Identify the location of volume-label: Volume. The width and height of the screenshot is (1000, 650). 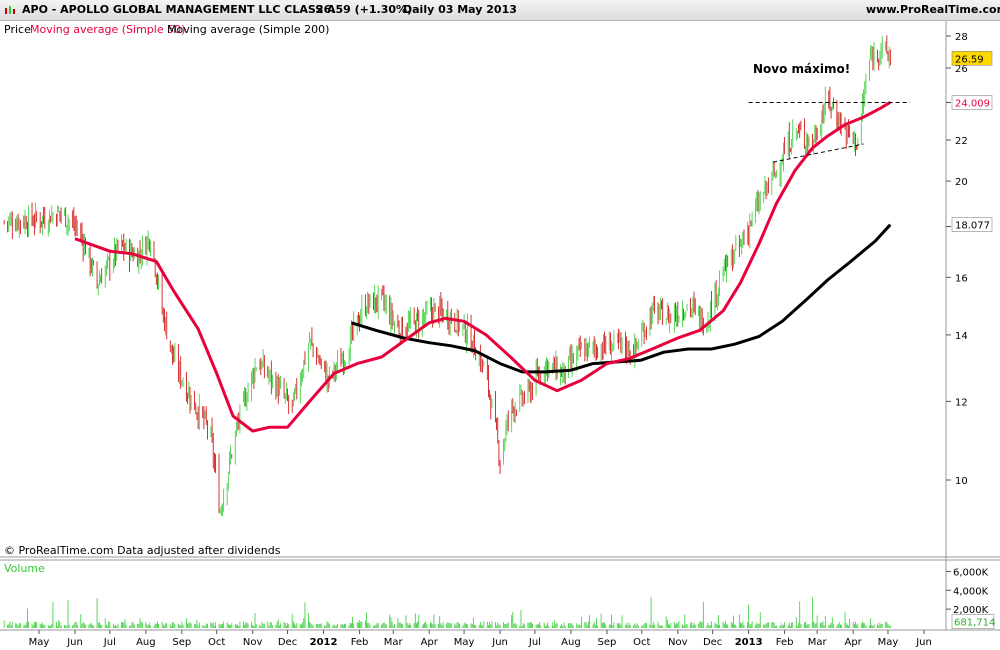
(24, 568).